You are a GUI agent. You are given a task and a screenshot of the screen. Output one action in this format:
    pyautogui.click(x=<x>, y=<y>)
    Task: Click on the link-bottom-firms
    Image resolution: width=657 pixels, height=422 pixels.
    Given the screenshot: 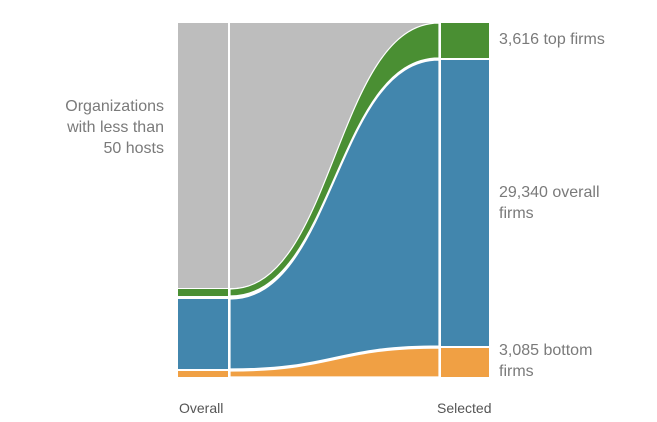 What is the action you would take?
    pyautogui.click(x=334, y=362)
    